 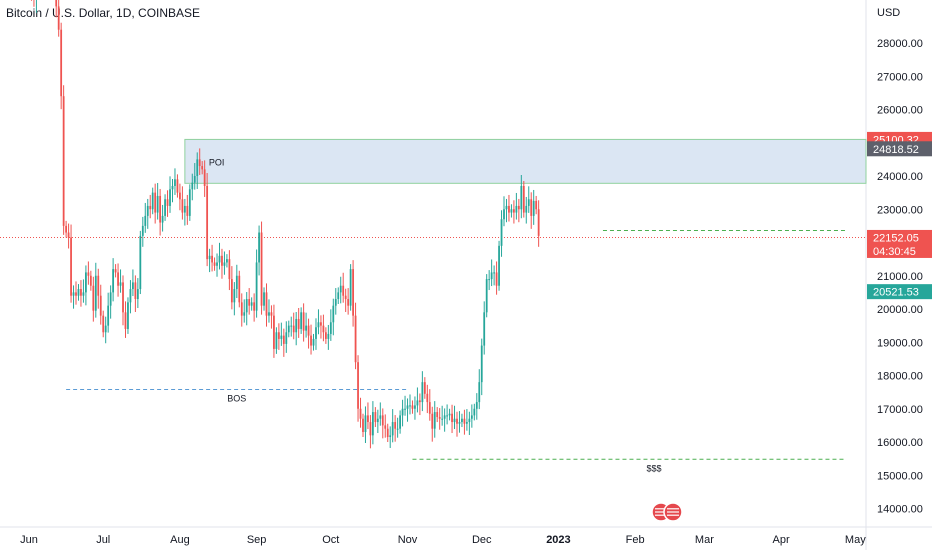 What do you see at coordinates (408, 540) in the screenshot?
I see `time-tick-label: Nov` at bounding box center [408, 540].